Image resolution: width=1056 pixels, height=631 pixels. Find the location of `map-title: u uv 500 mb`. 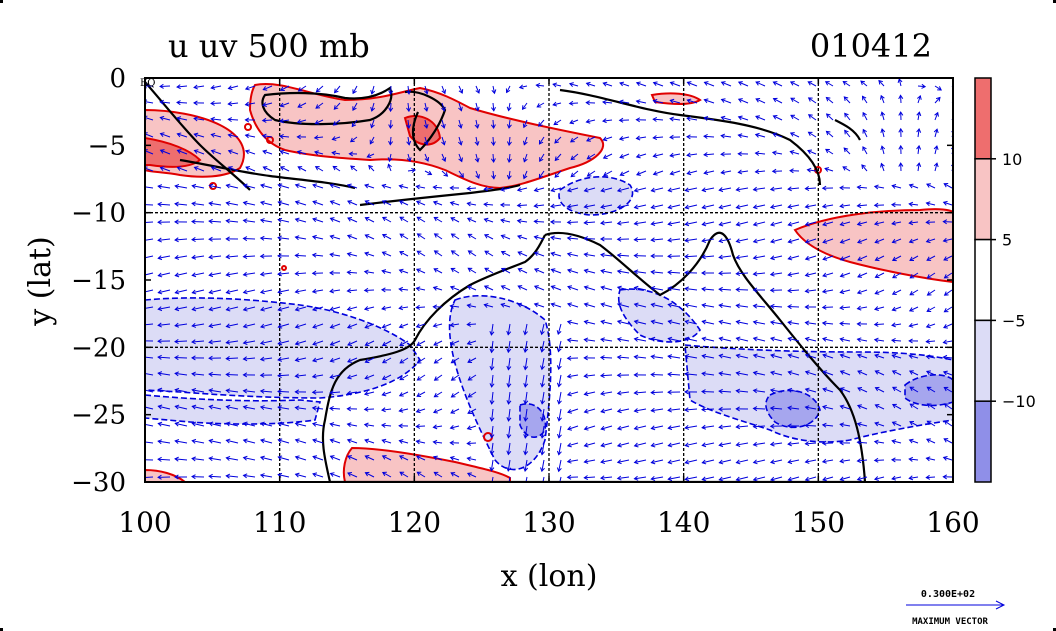

map-title: u uv 500 mb is located at coordinates (269, 46).